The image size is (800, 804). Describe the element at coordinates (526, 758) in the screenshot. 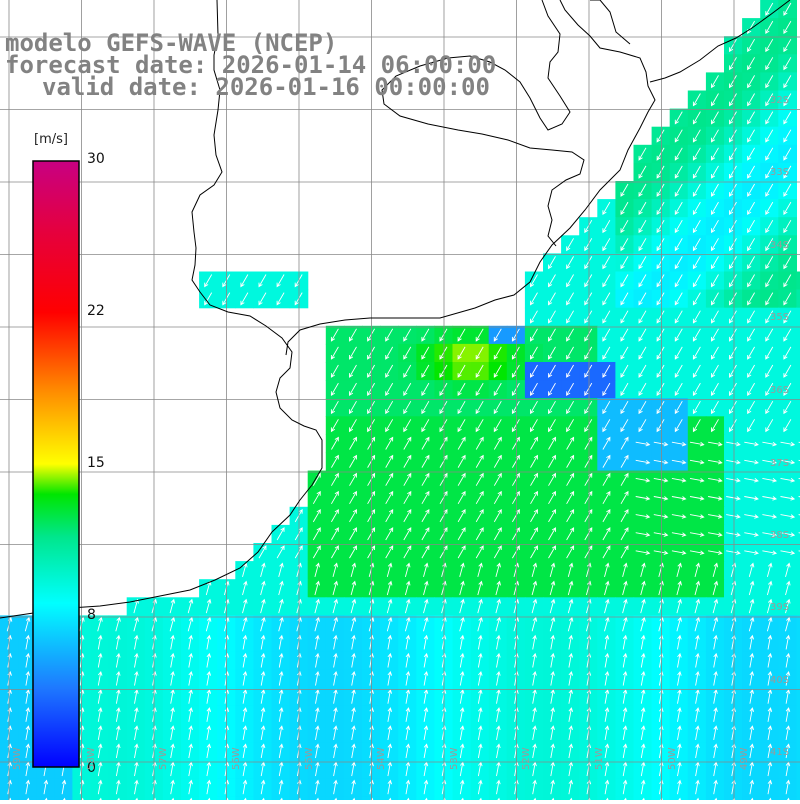

I see `lon-label-52w: 52W` at that location.